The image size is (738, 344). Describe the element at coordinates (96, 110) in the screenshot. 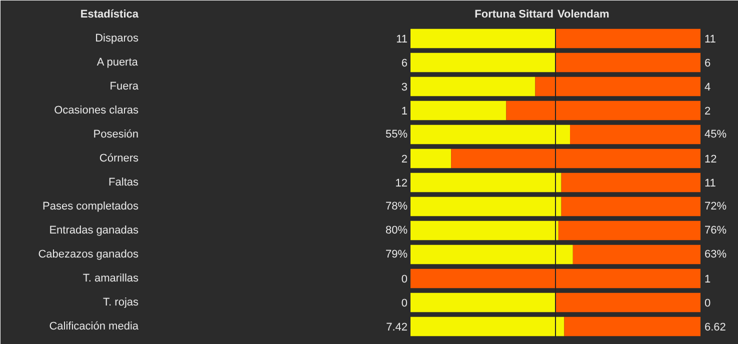

I see `y-tick-label: Ocasiones claras` at that location.